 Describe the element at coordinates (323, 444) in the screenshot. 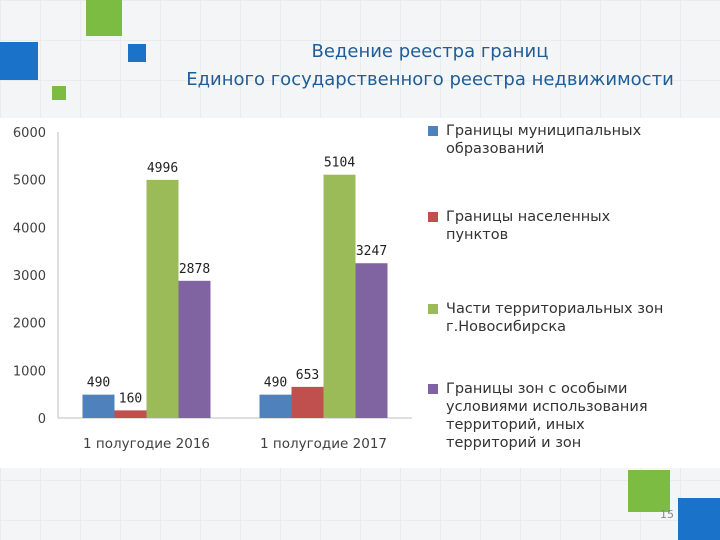

I see `x-category-label: 1 полугодие 2017` at that location.